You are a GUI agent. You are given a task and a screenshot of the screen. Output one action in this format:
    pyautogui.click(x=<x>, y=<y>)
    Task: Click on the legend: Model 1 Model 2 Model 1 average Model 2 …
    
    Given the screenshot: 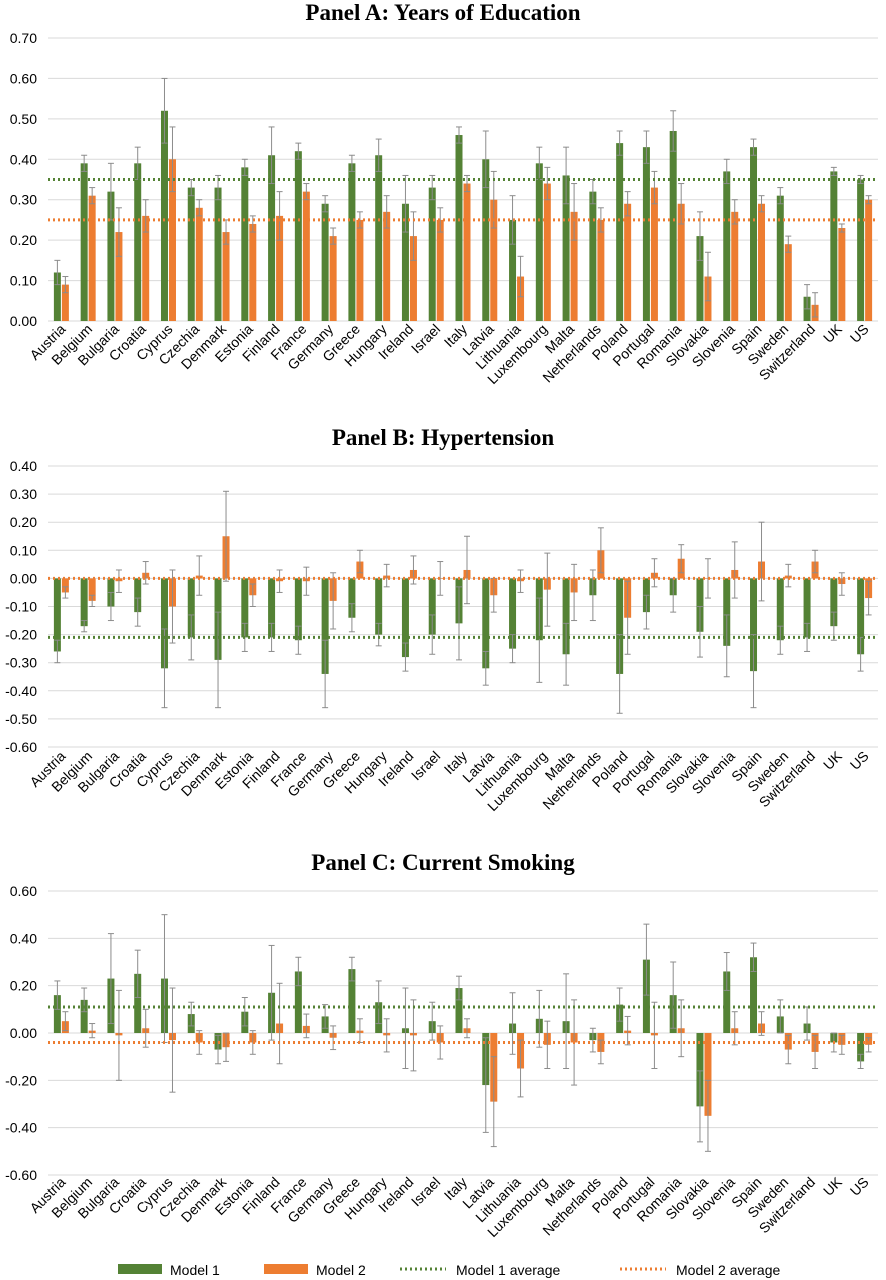 What is the action you would take?
    pyautogui.click(x=449, y=1270)
    